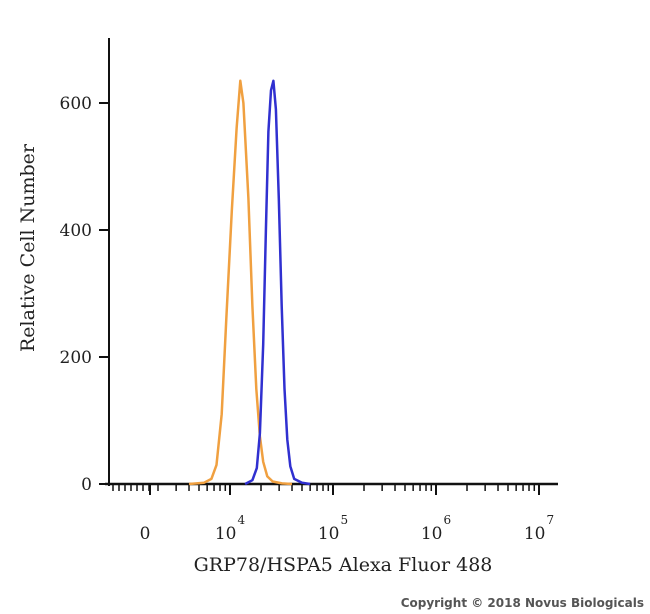  What do you see at coordinates (436, 528) in the screenshot?
I see `x-tick-label: 10⁶` at bounding box center [436, 528].